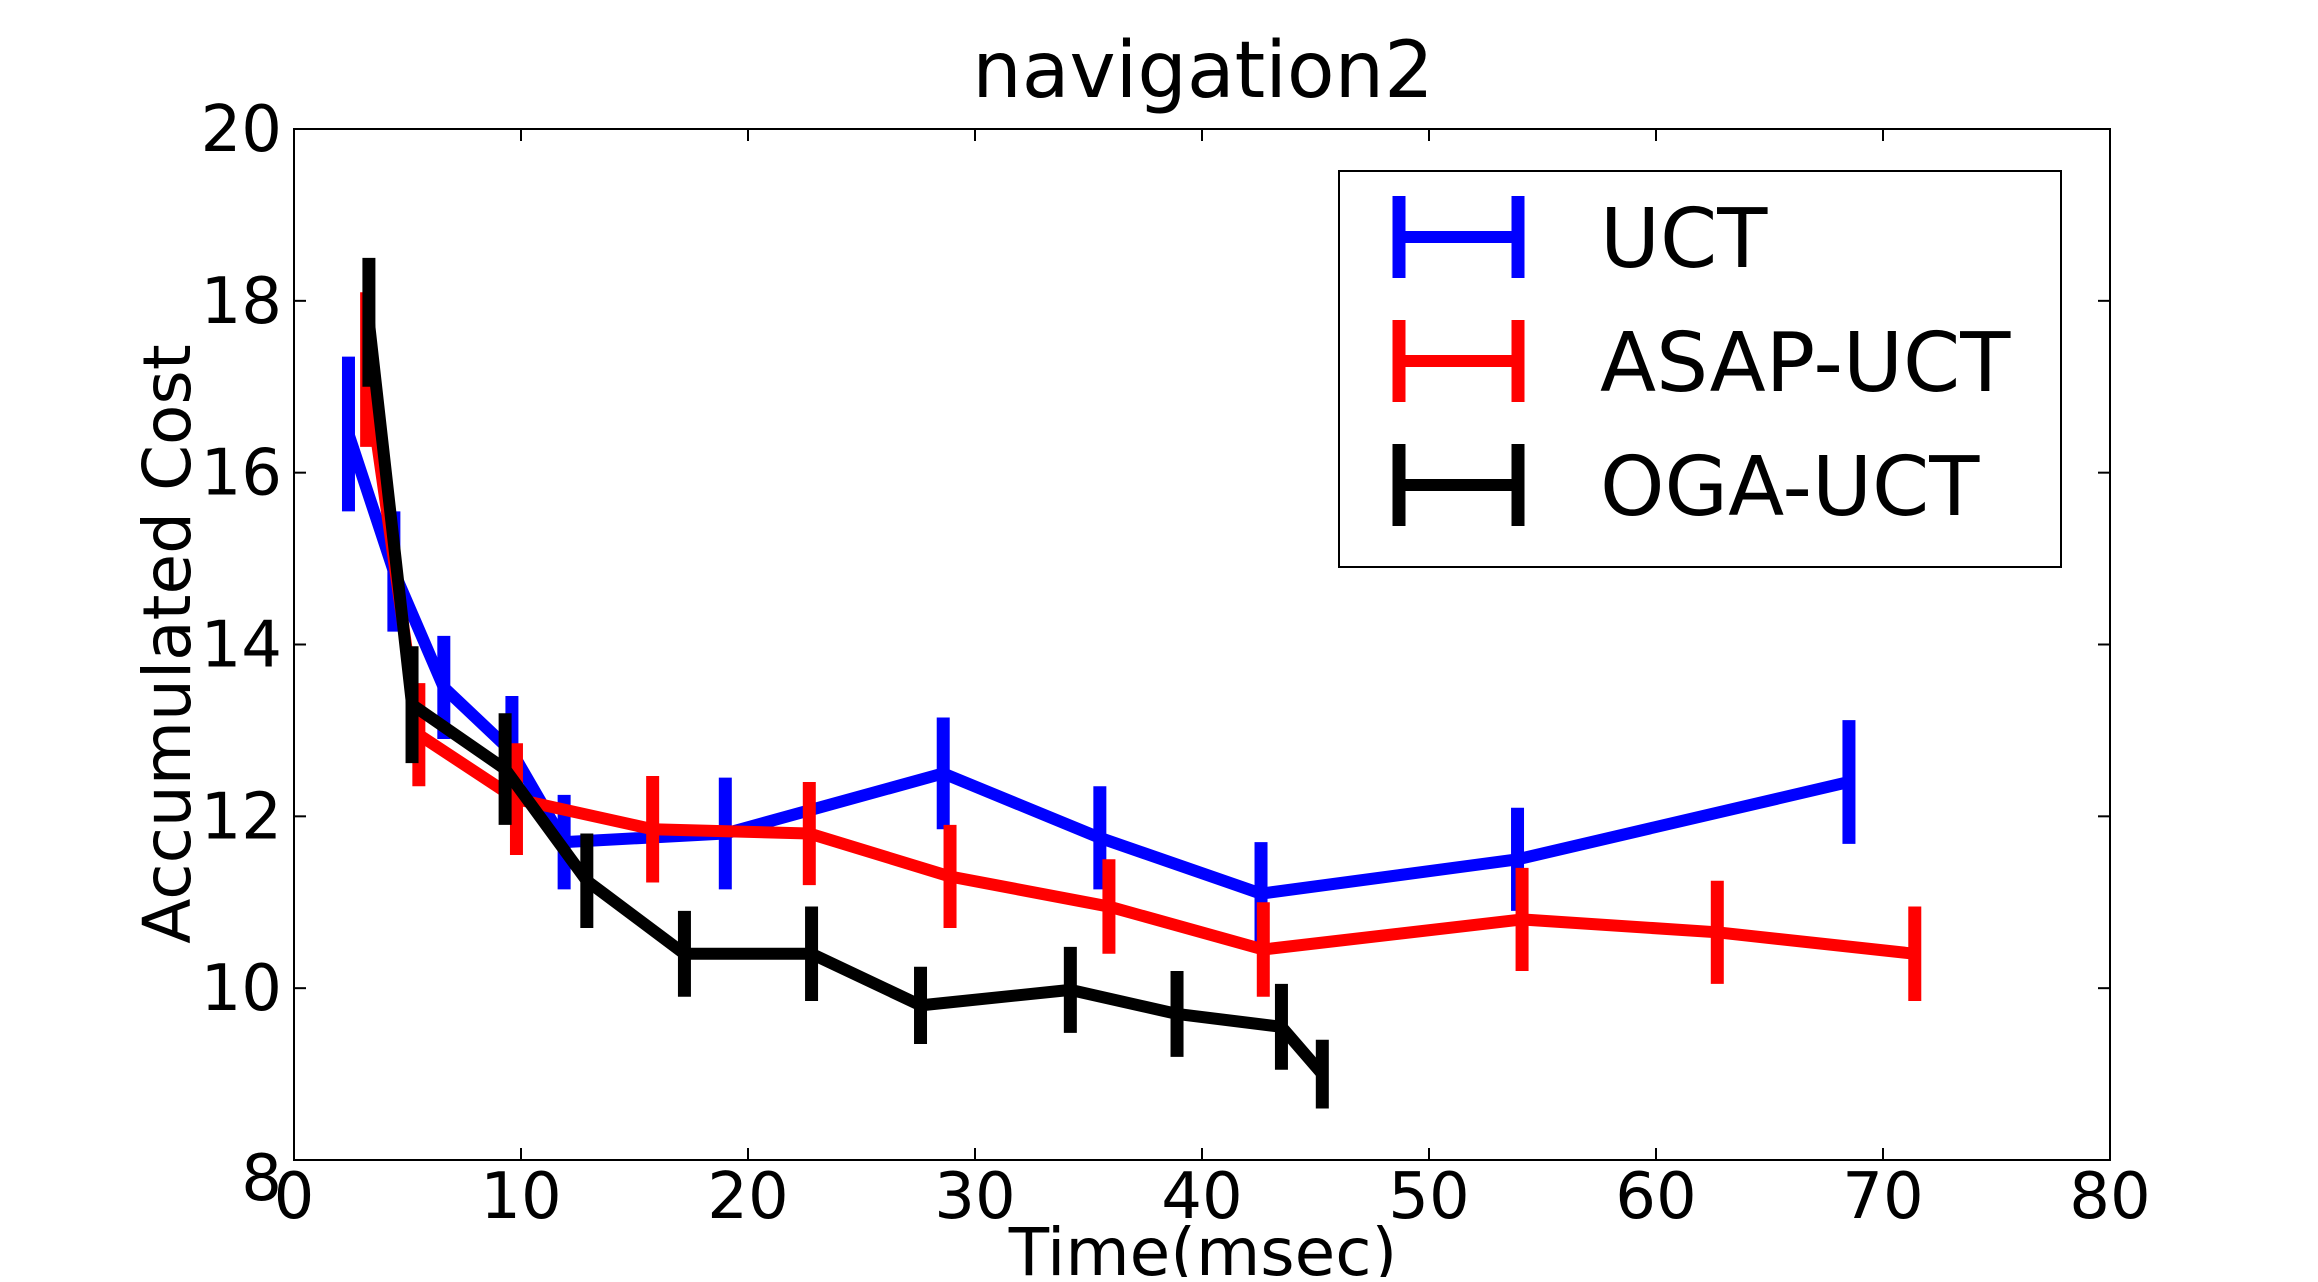  Describe the element at coordinates (241, 817) in the screenshot. I see `y-tick-label-2: 12` at that location.